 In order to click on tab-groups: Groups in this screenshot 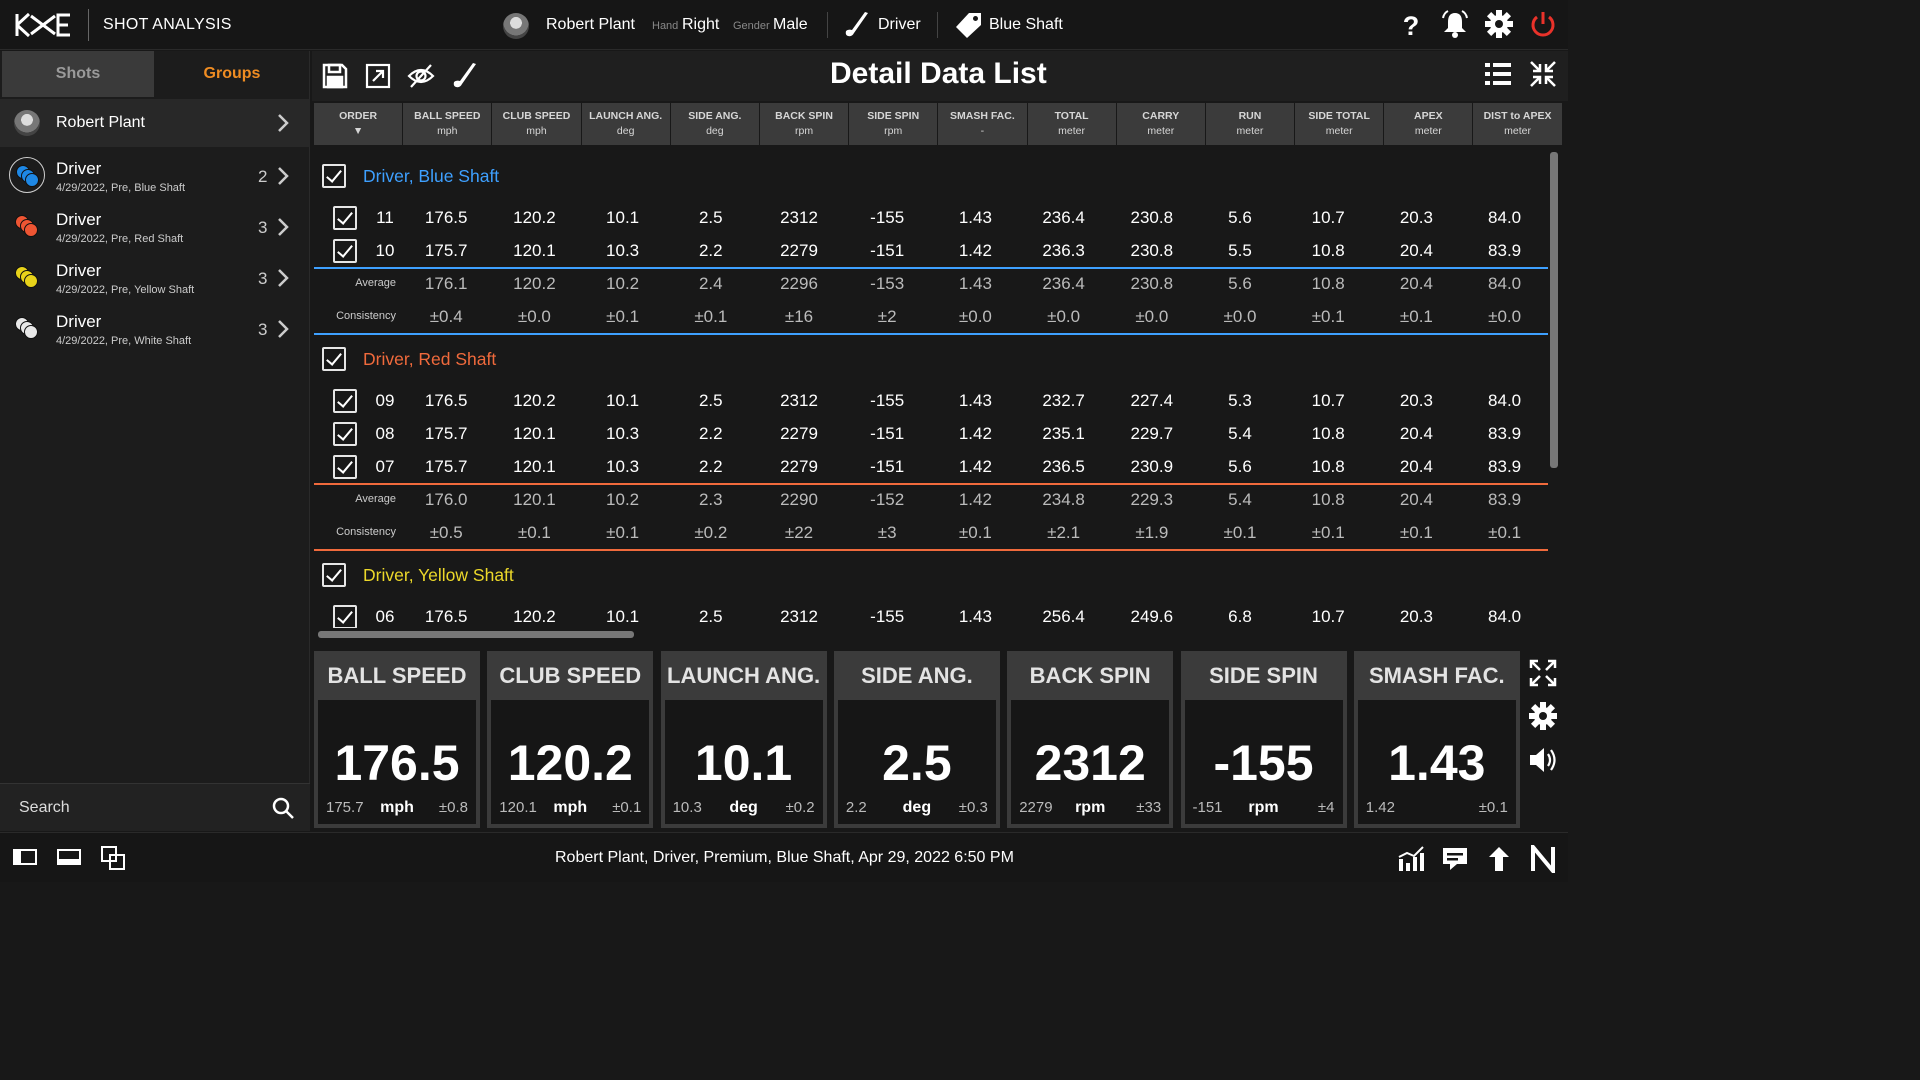, I will do `click(232, 74)`.